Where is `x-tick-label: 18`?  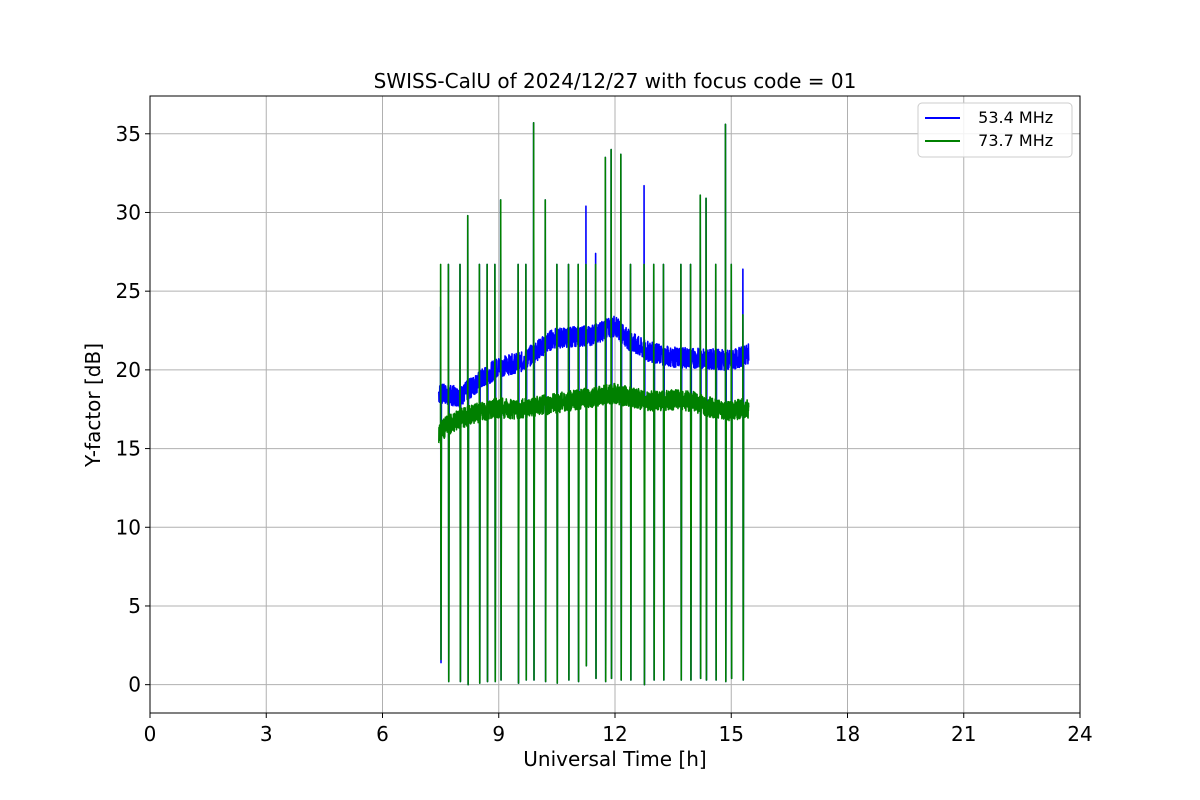
x-tick-label: 18 is located at coordinates (847, 734).